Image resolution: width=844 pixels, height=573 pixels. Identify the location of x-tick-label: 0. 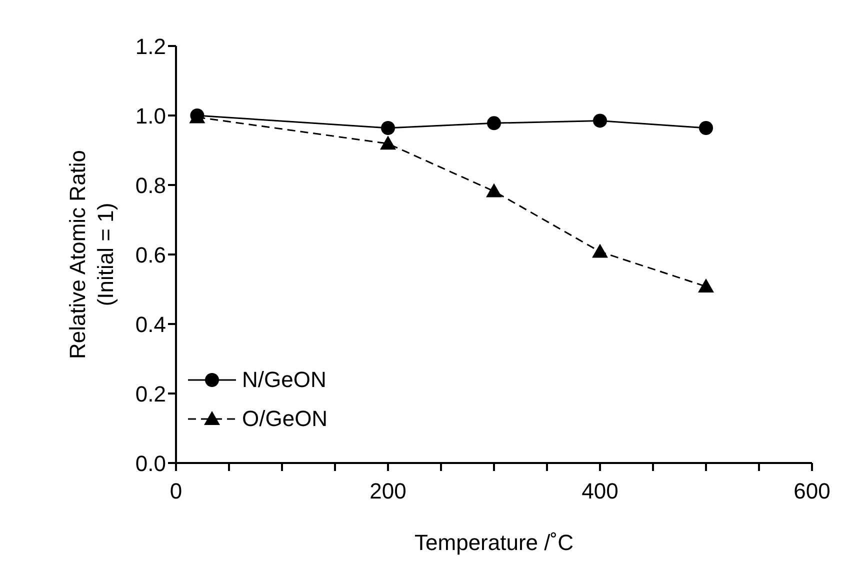
(176, 491).